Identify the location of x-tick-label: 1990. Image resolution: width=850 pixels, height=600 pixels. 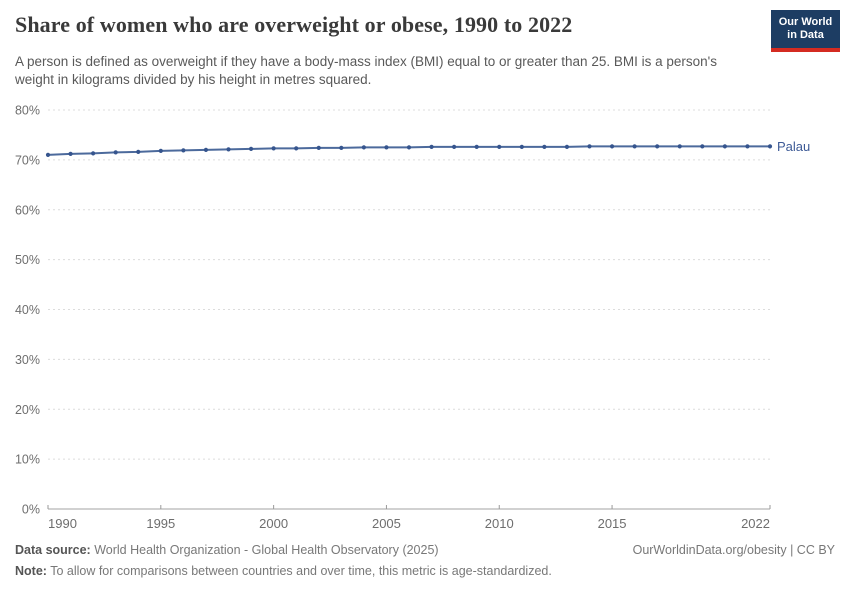
(62, 523).